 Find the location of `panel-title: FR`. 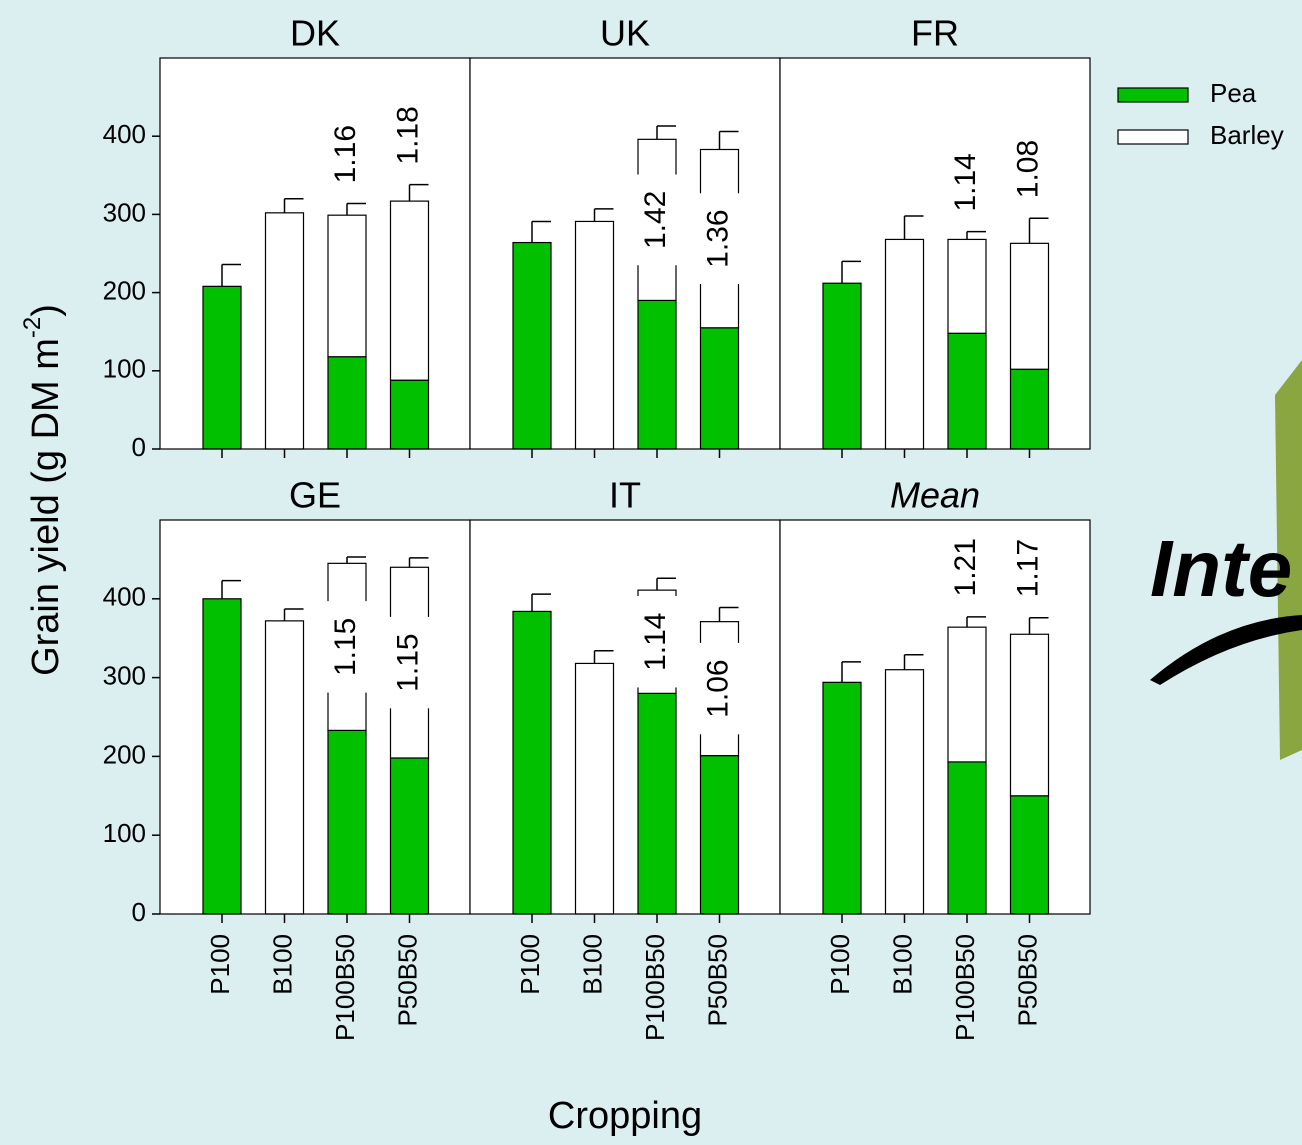

panel-title: FR is located at coordinates (935, 33).